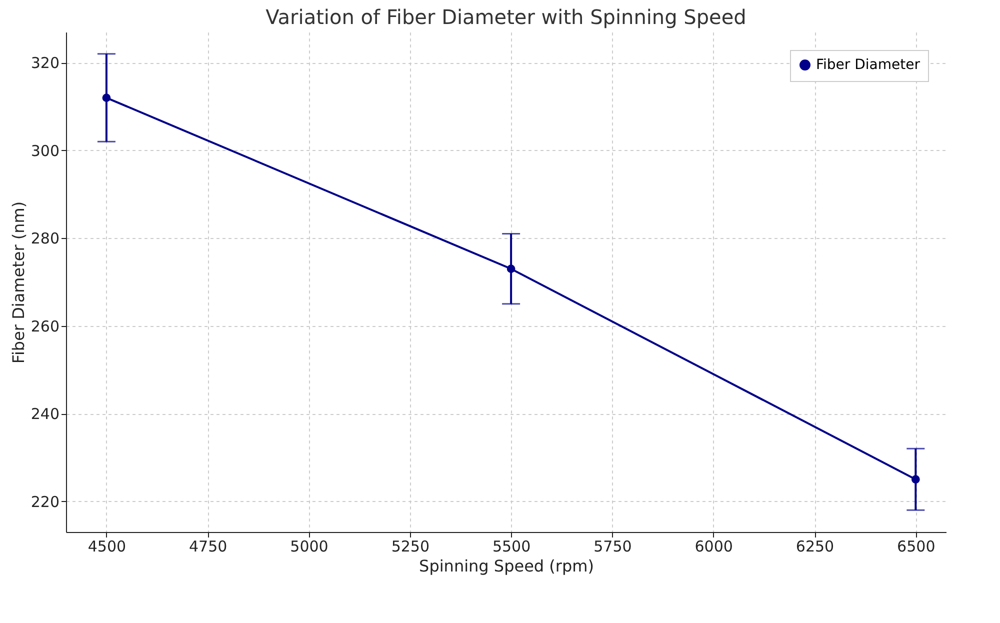  What do you see at coordinates (506, 566) in the screenshot?
I see `x-axis-title: Spinning Speed (rpm)` at bounding box center [506, 566].